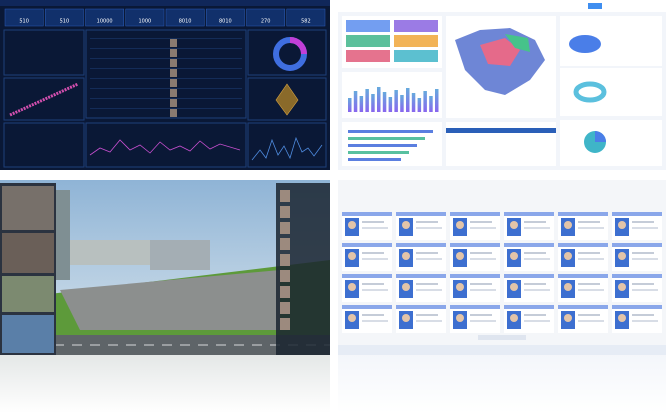  Describe the element at coordinates (390, 145) in the screenshot. I see `hbar-chart` at that location.